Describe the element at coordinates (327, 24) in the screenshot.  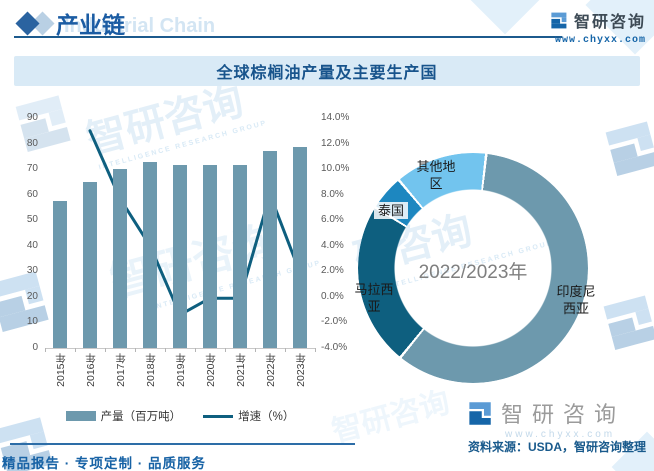
I see `page-header: Industrial Chain 产业链 智研咨询 www.chyxx.com` at that location.